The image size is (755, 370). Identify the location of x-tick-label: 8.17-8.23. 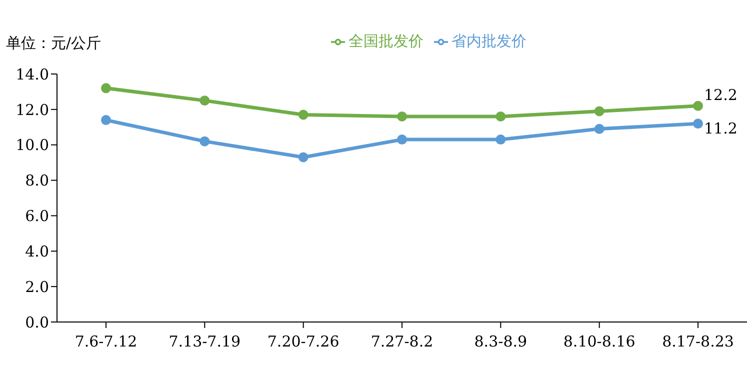
(698, 341).